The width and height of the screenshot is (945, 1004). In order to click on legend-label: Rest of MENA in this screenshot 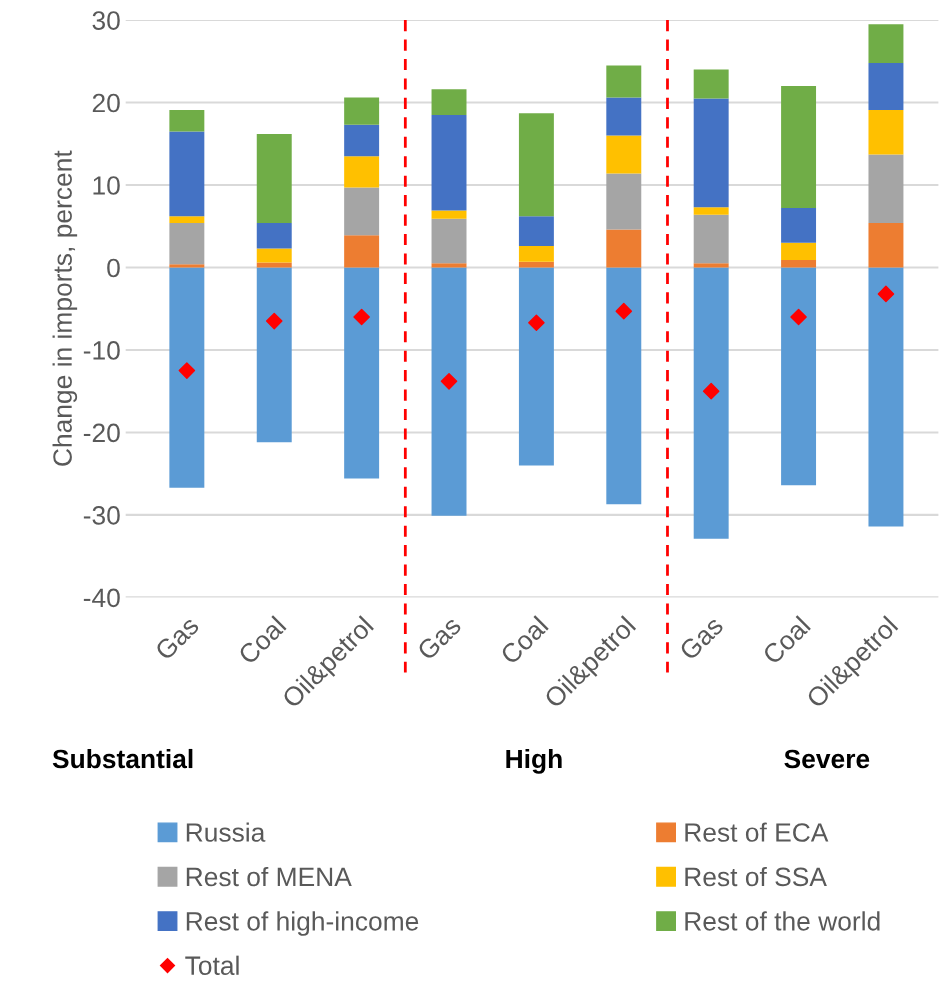, I will do `click(269, 876)`.